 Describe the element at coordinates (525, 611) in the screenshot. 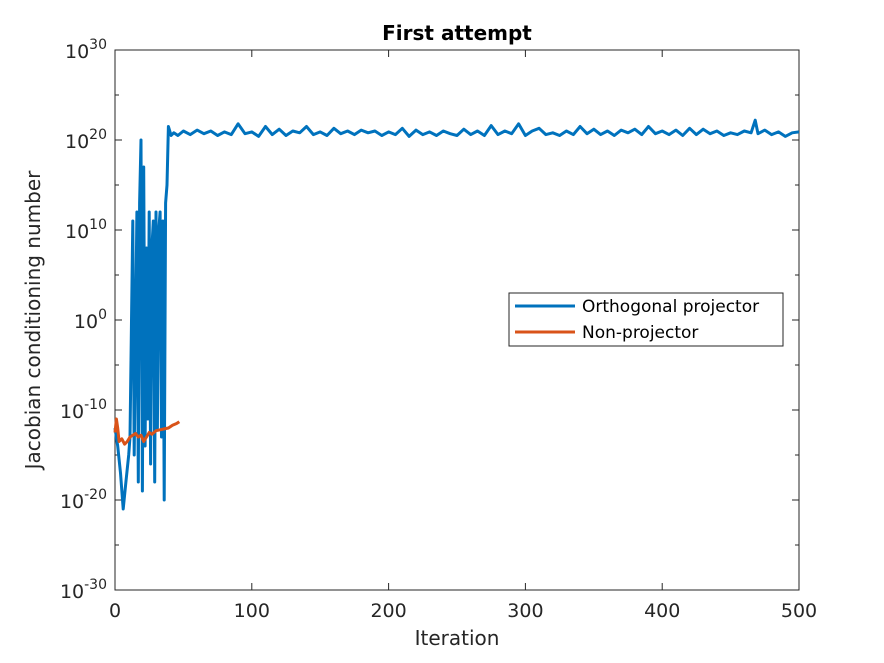

I see `x-tick-label-3: 300` at that location.